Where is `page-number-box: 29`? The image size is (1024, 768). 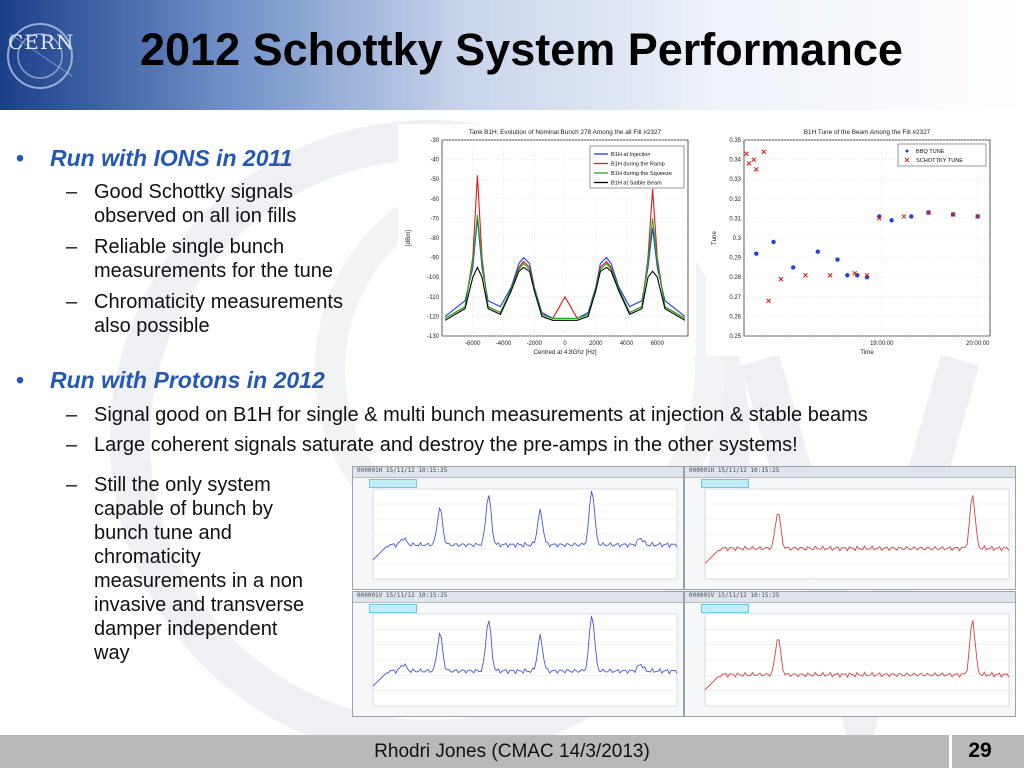
page-number-box: 29 is located at coordinates (978, 751).